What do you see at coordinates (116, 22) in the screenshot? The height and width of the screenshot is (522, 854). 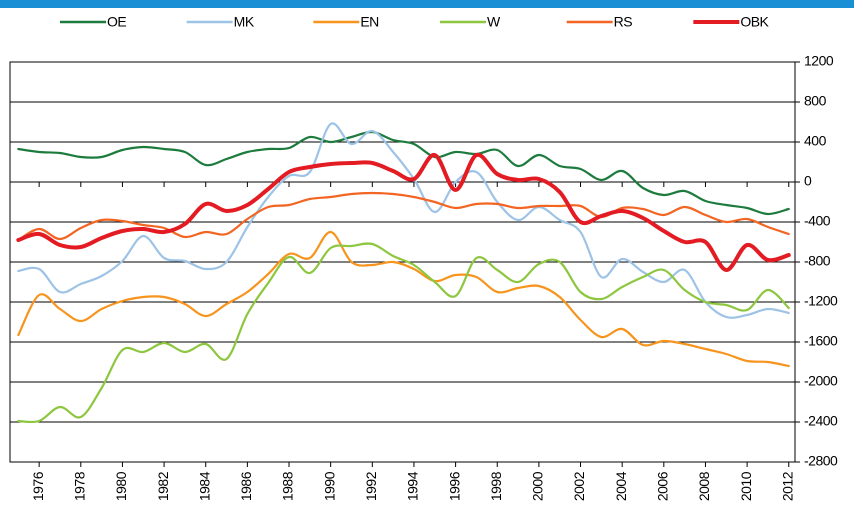 I see `legend-label: OE` at bounding box center [116, 22].